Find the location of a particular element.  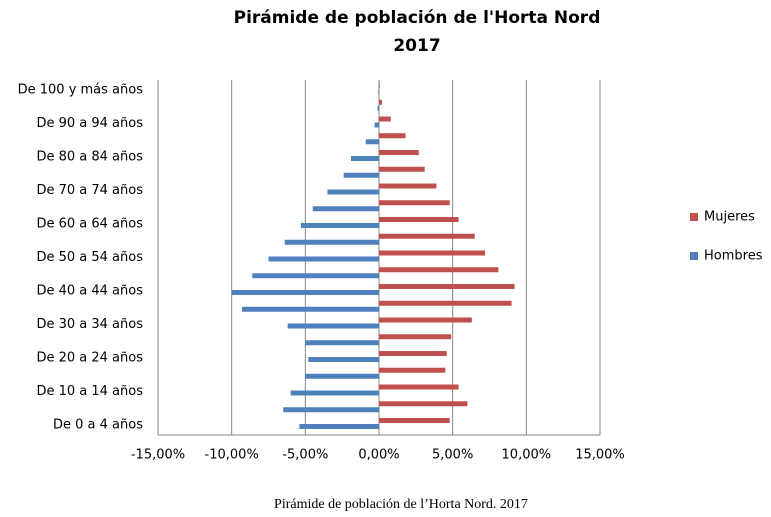

chart-subtitle: 2017 is located at coordinates (416, 46).